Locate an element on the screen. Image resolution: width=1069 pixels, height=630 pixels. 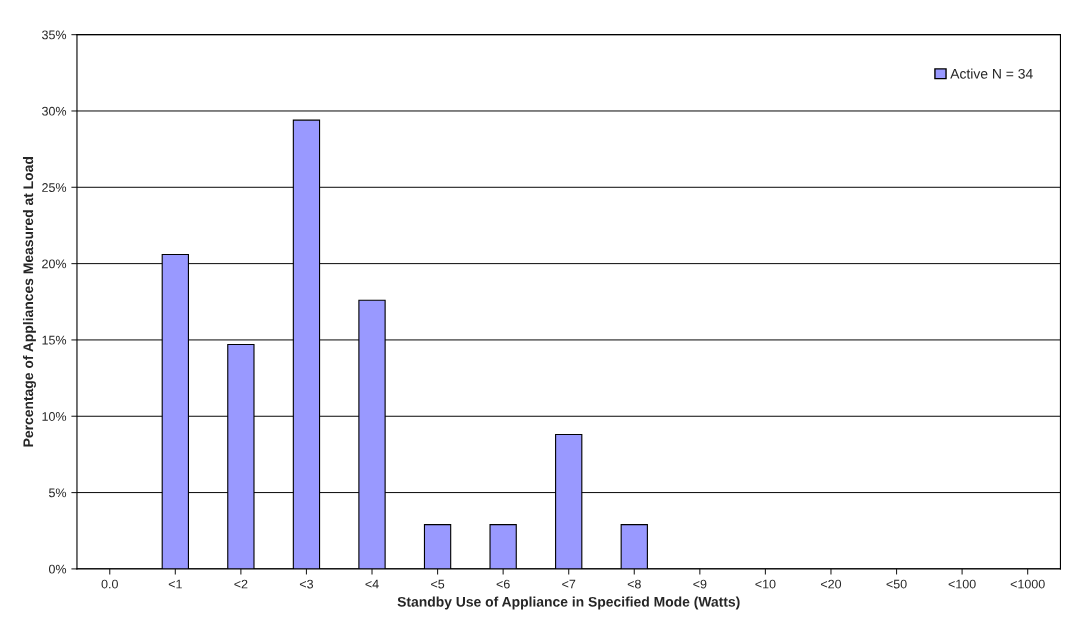
x-tick-label: <50 is located at coordinates (896, 584).